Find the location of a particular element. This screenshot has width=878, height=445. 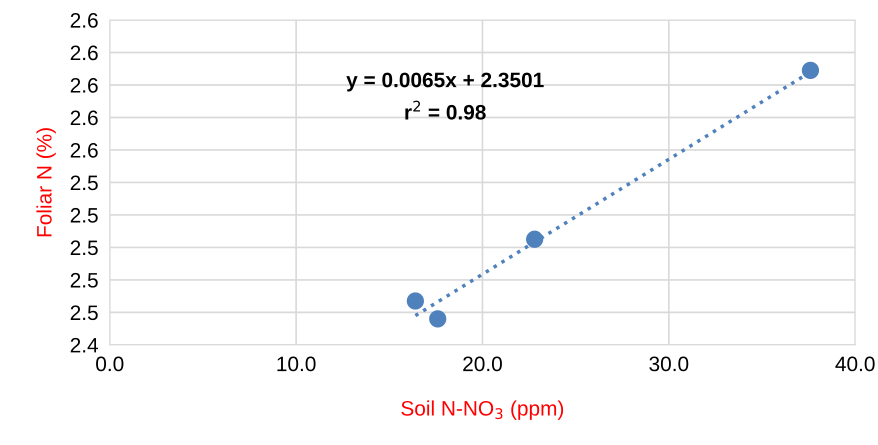

x-axis-title: Soil N-NO$_{3}$ (ppm) is located at coordinates (482, 410).